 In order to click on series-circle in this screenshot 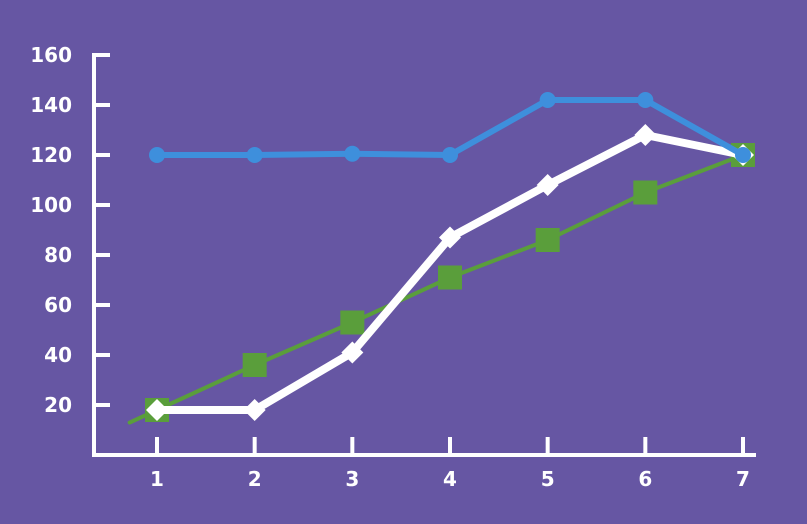, I will do `click(450, 127)`.